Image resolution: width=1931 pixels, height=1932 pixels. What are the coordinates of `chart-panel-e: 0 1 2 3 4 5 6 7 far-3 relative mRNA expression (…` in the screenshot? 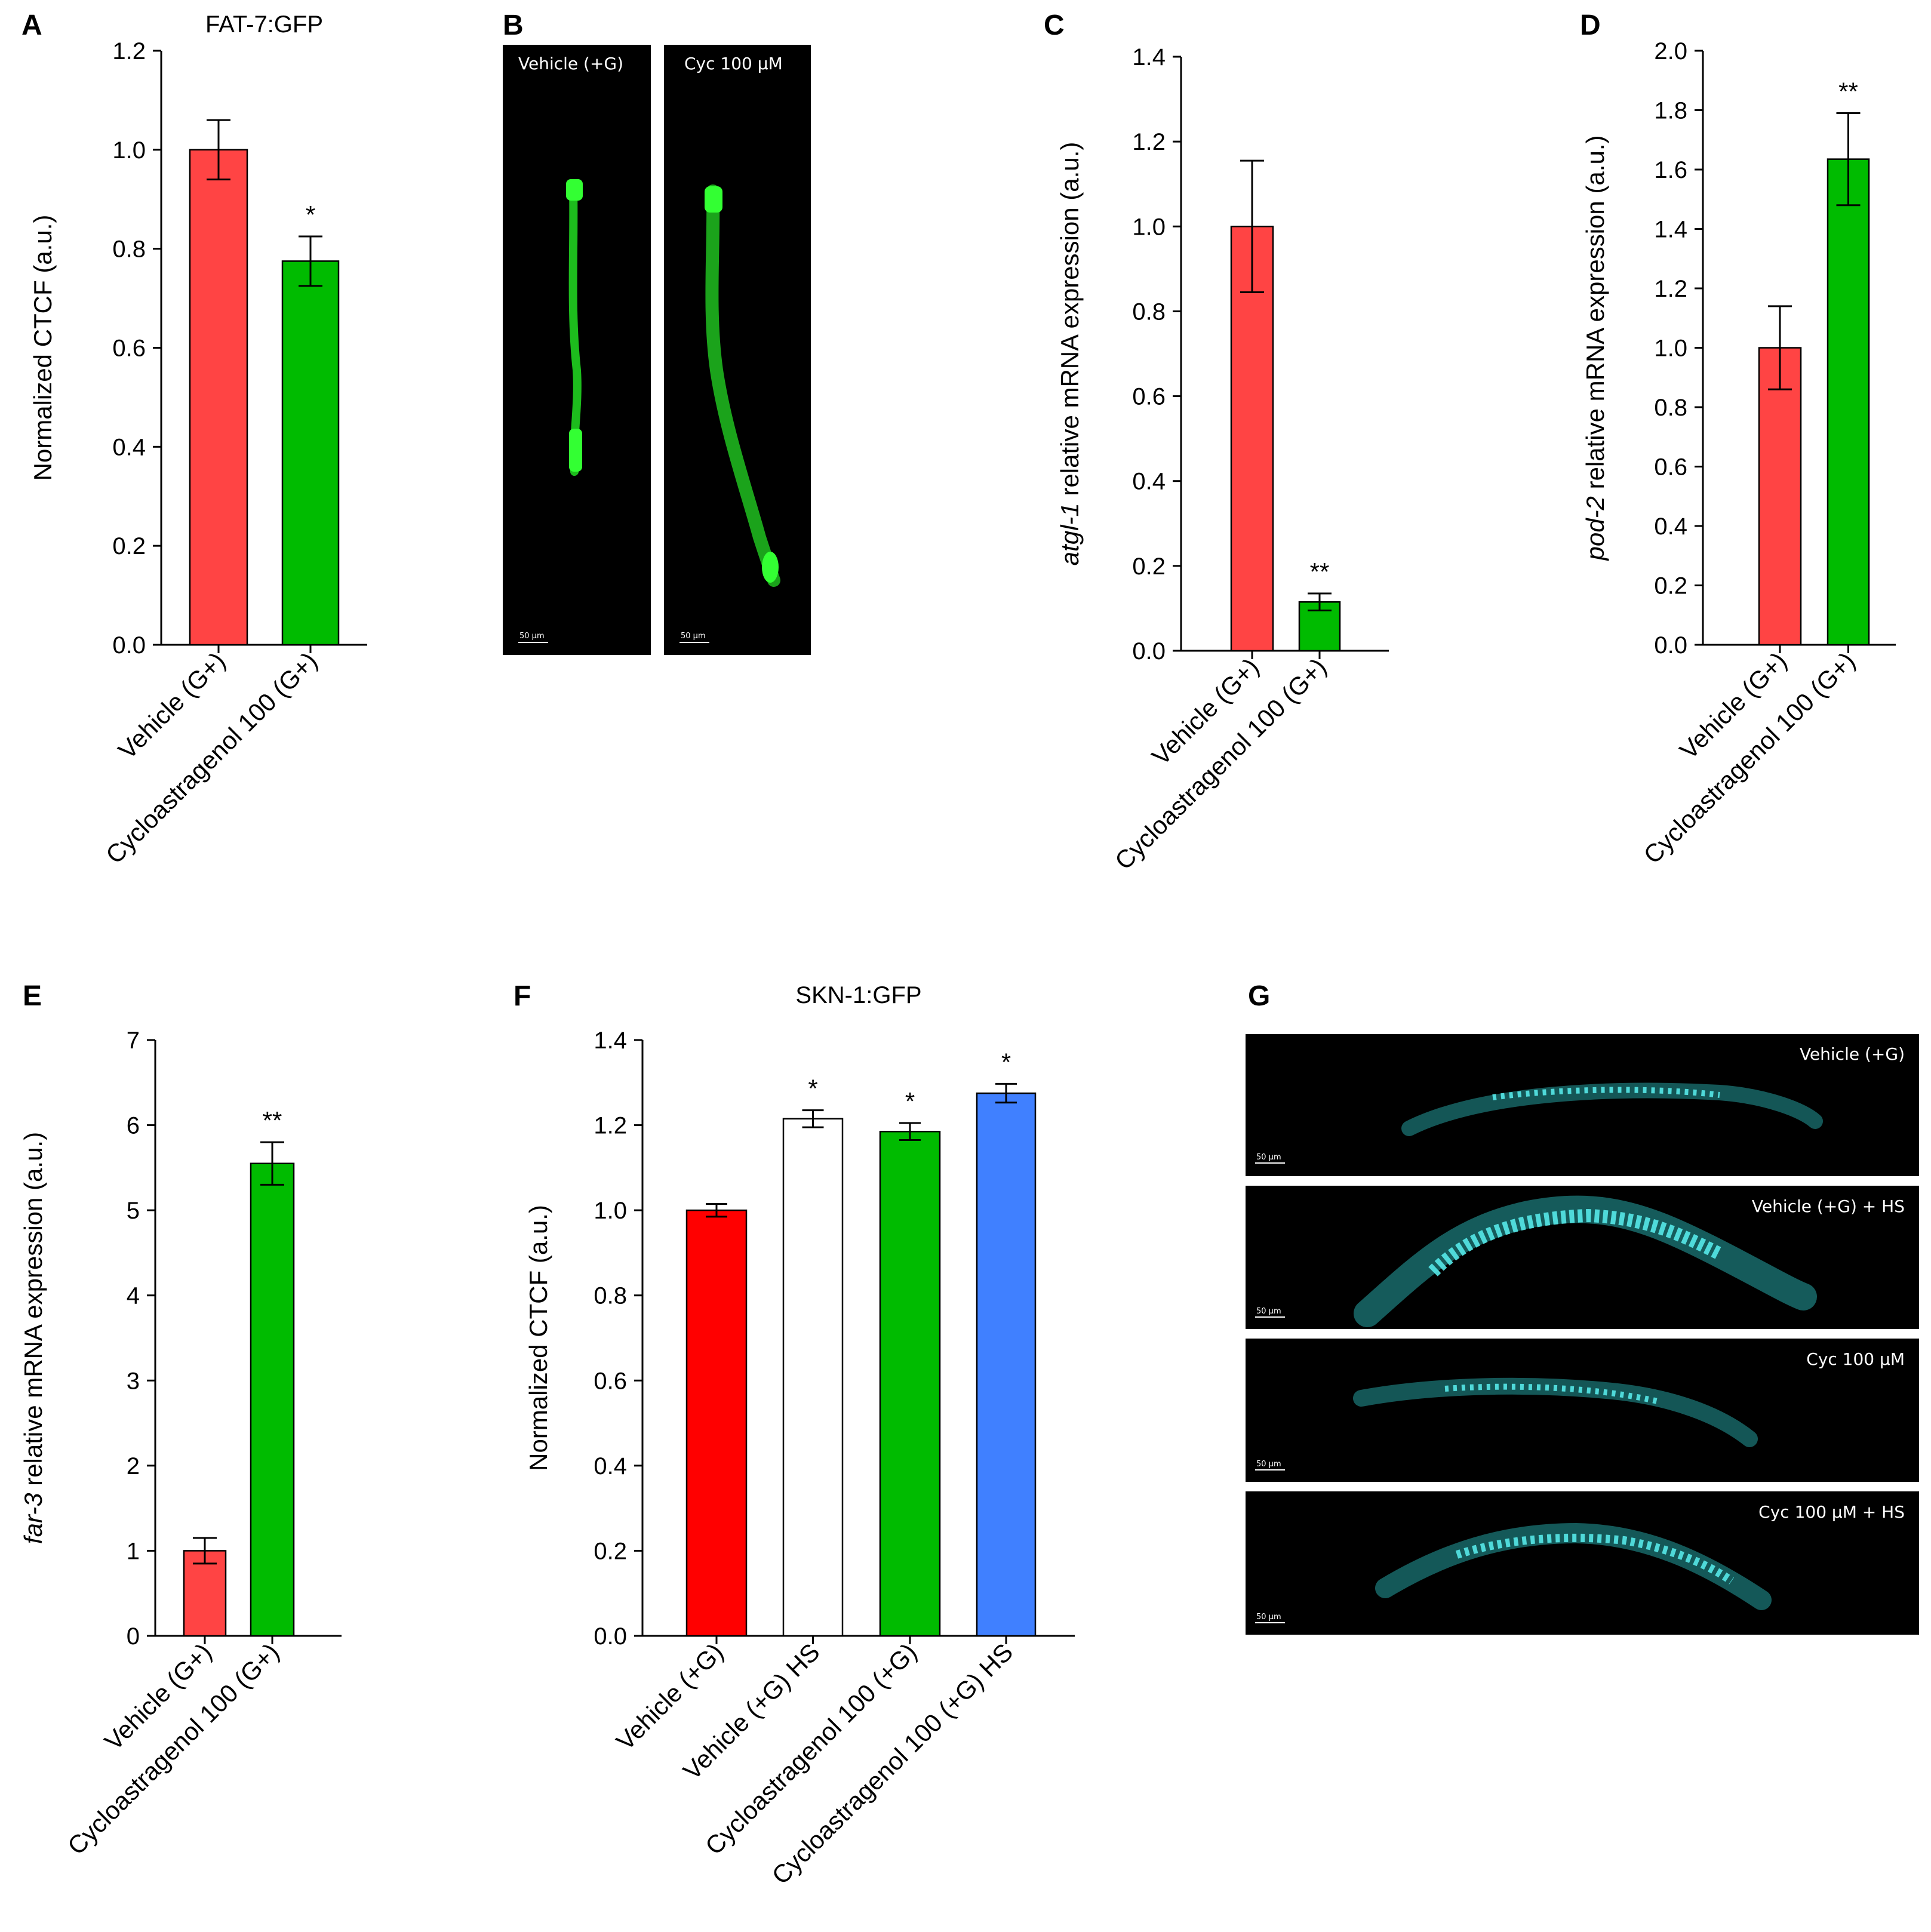 It's located at (180, 1443).